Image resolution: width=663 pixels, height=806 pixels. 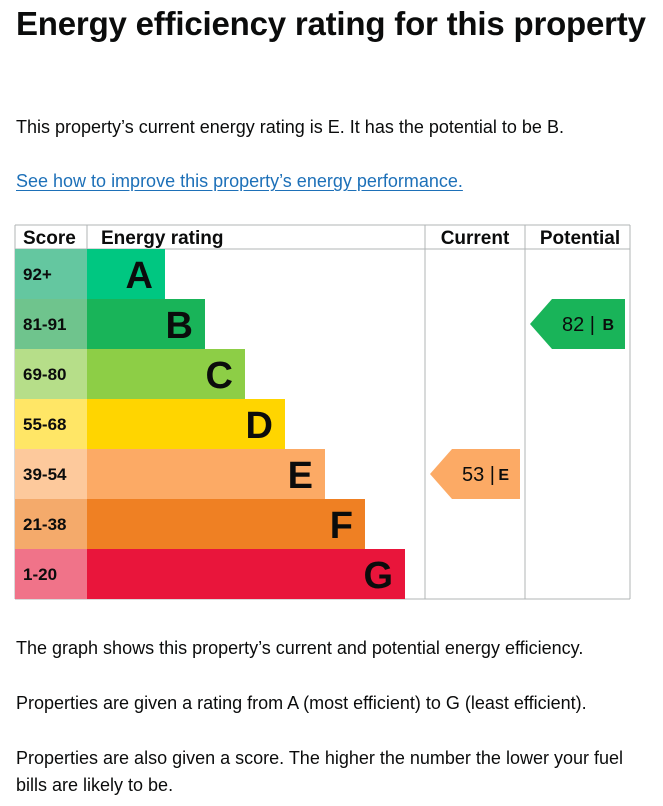 I want to click on rating-bar-letter: E, so click(x=300, y=476).